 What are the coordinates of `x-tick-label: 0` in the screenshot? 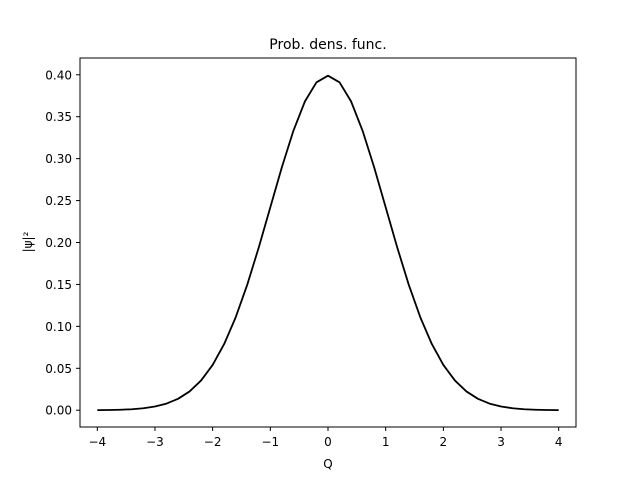 It's located at (328, 442).